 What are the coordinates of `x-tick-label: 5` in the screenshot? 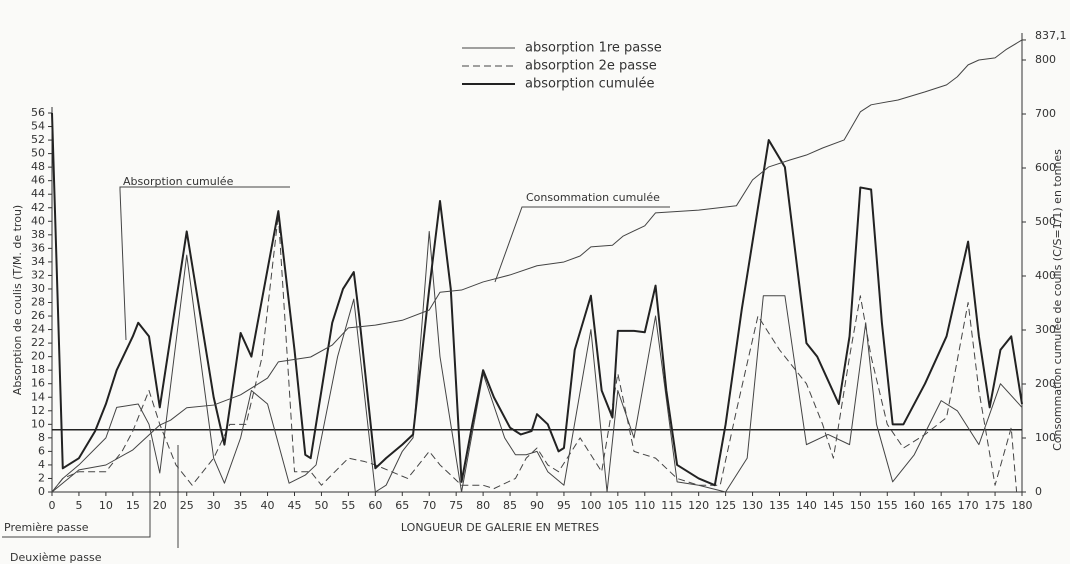 It's located at (78, 505).